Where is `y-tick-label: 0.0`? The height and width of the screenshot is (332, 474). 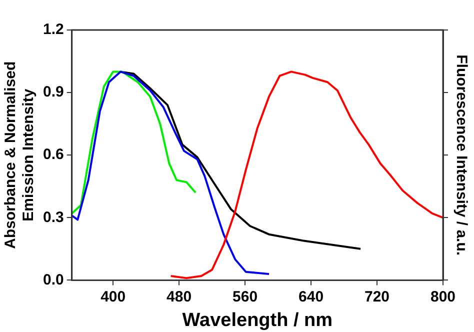
y-tick-label: 0.0 is located at coordinates (53, 279).